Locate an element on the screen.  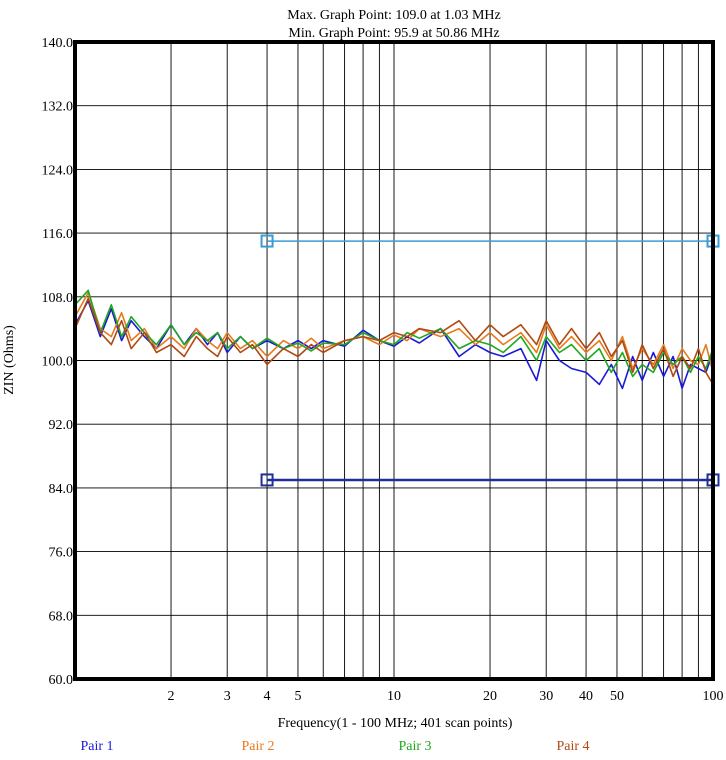
y-tick-label: 132.0 is located at coordinates (58, 107).